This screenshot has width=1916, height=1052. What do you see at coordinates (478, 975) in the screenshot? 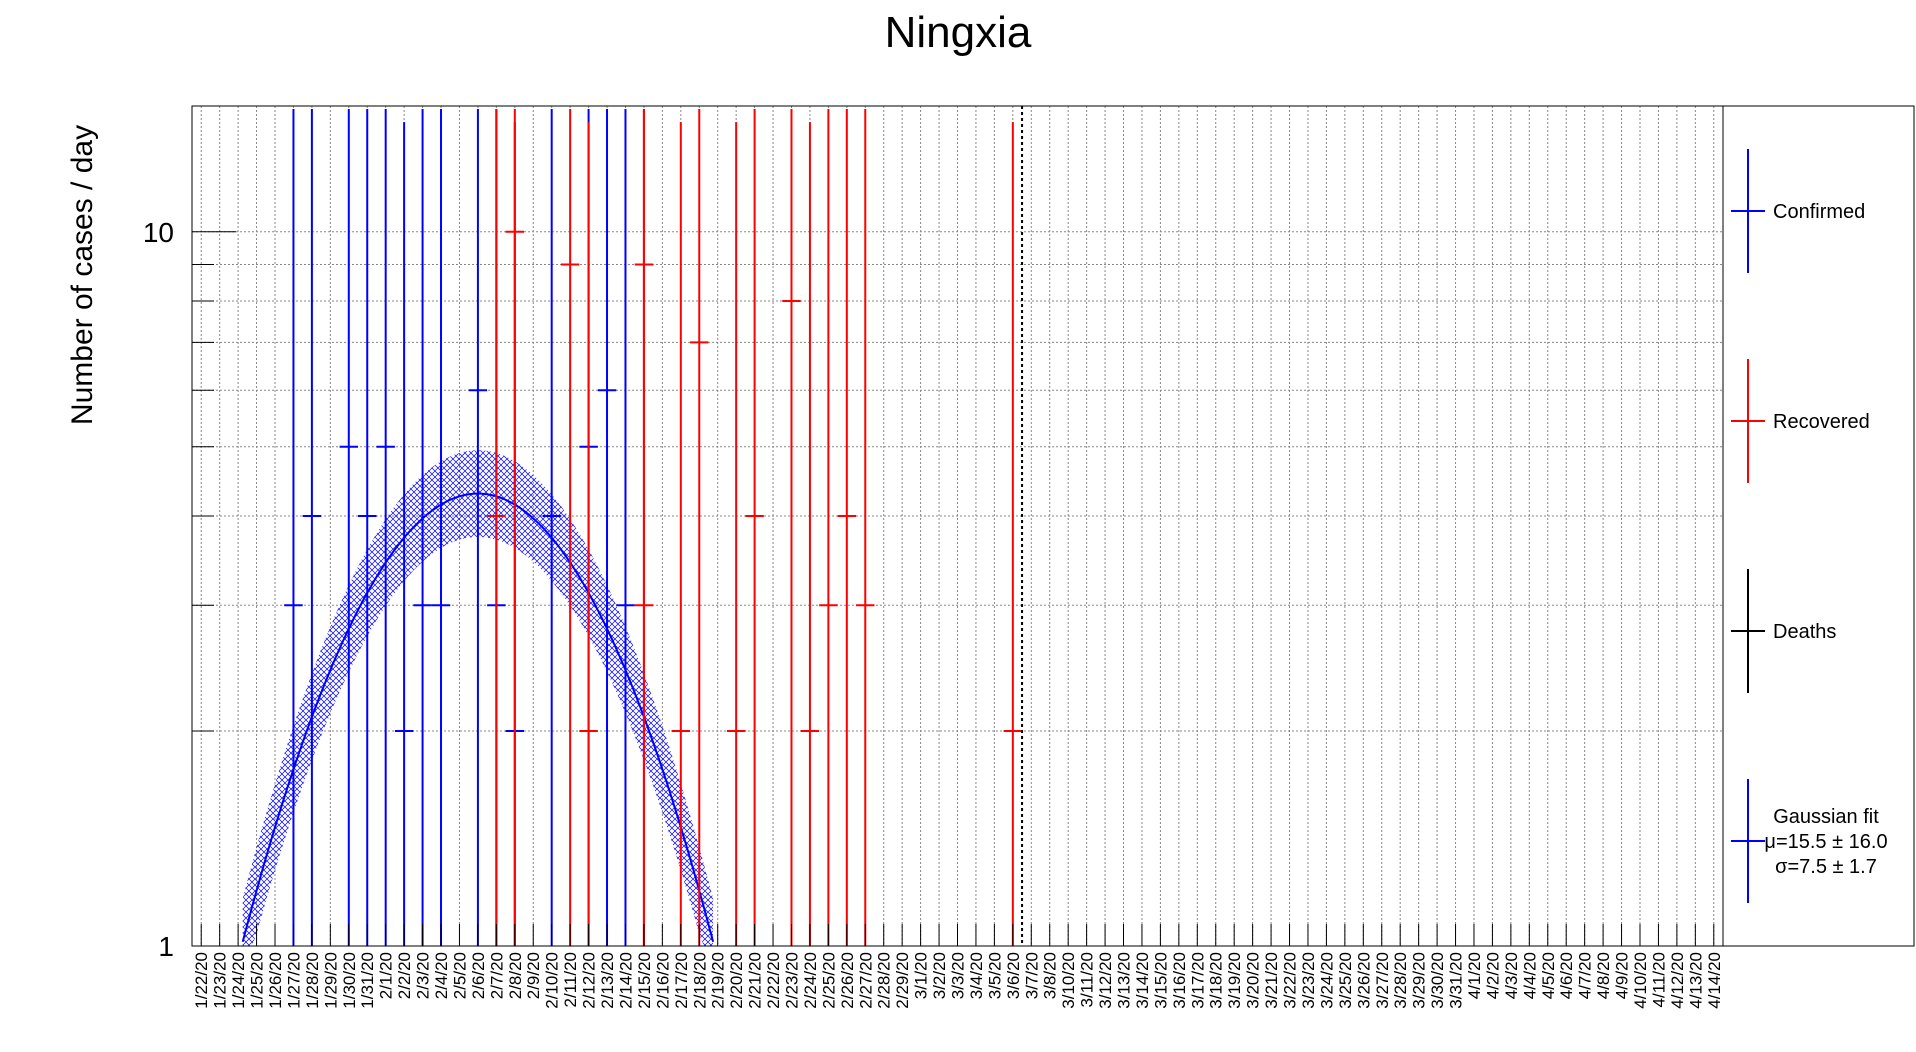
I see `x-tick-label: 2/6/20` at bounding box center [478, 975].